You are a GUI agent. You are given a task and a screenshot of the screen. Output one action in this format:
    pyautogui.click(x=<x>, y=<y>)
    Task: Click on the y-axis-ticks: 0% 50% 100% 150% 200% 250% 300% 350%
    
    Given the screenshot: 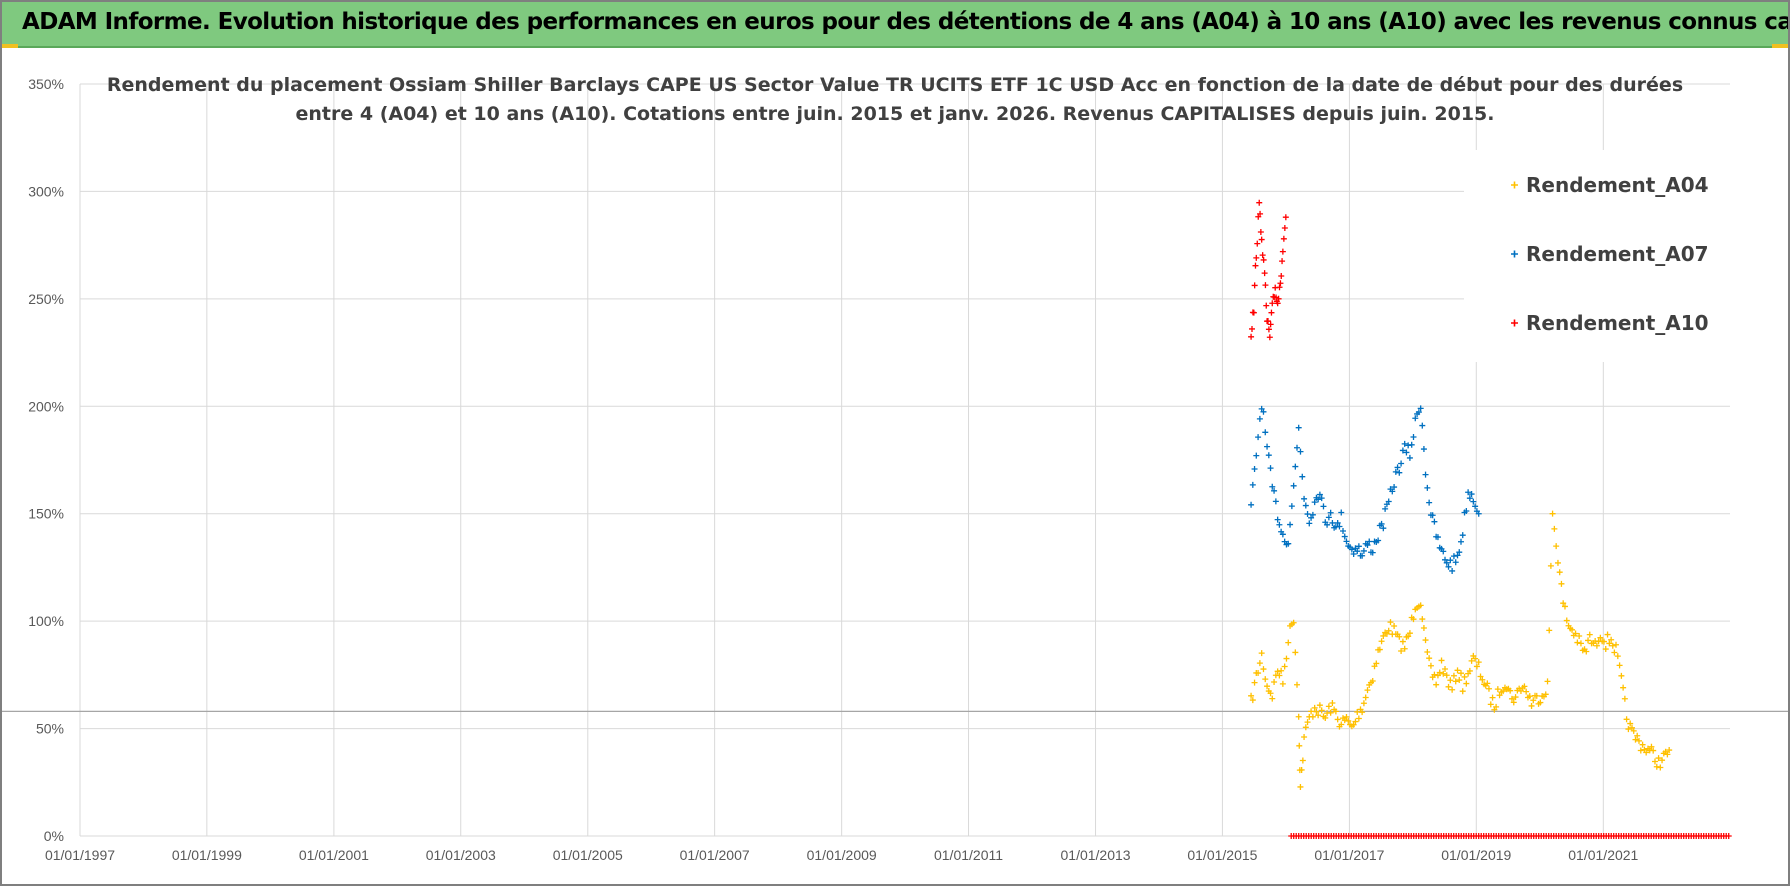 What is the action you would take?
    pyautogui.click(x=46, y=460)
    